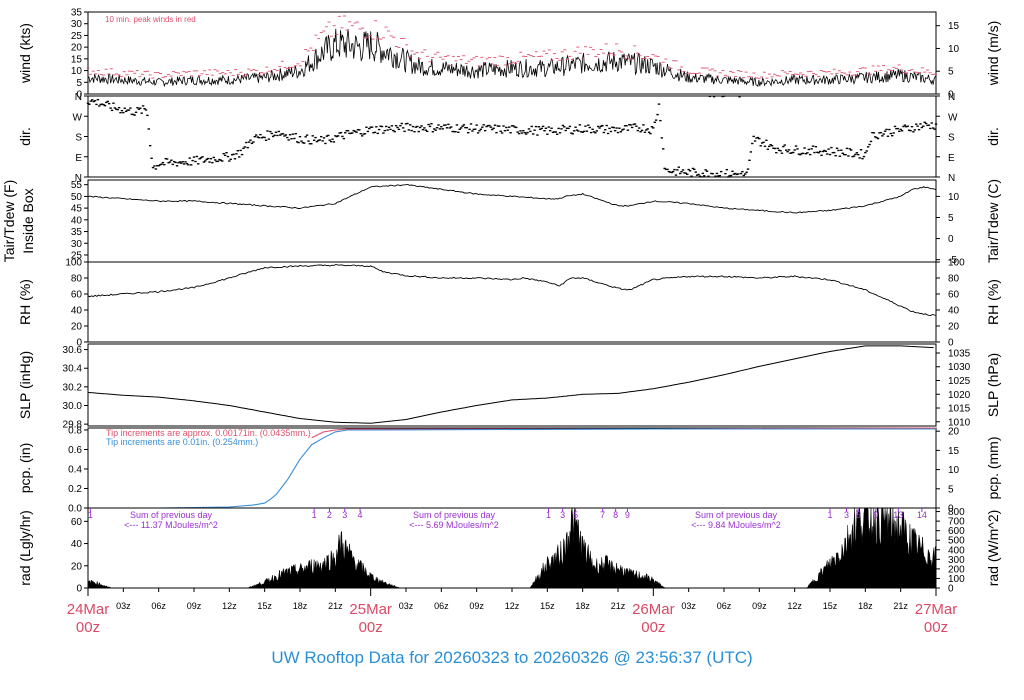 This screenshot has height=700, width=1024. What do you see at coordinates (956, 569) in the screenshot?
I see `rad-right-tick-label: 200` at bounding box center [956, 569].